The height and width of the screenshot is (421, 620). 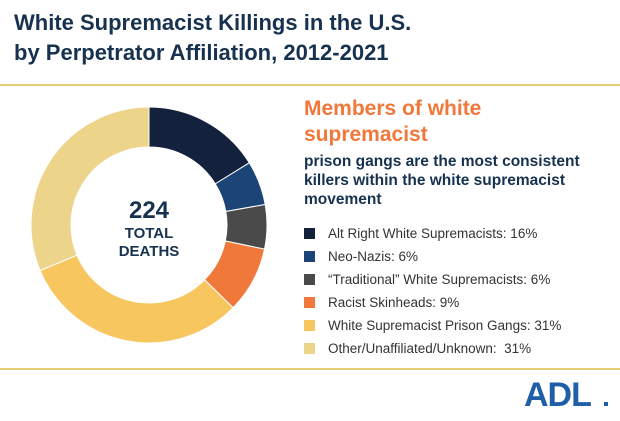 What do you see at coordinates (149, 251) in the screenshot?
I see `total-label-line-2: DEATHS` at bounding box center [149, 251].